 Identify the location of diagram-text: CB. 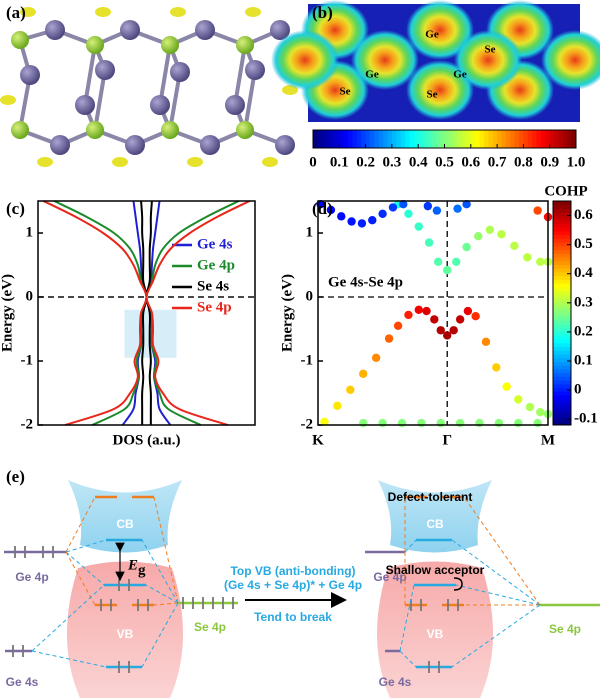
(435, 524).